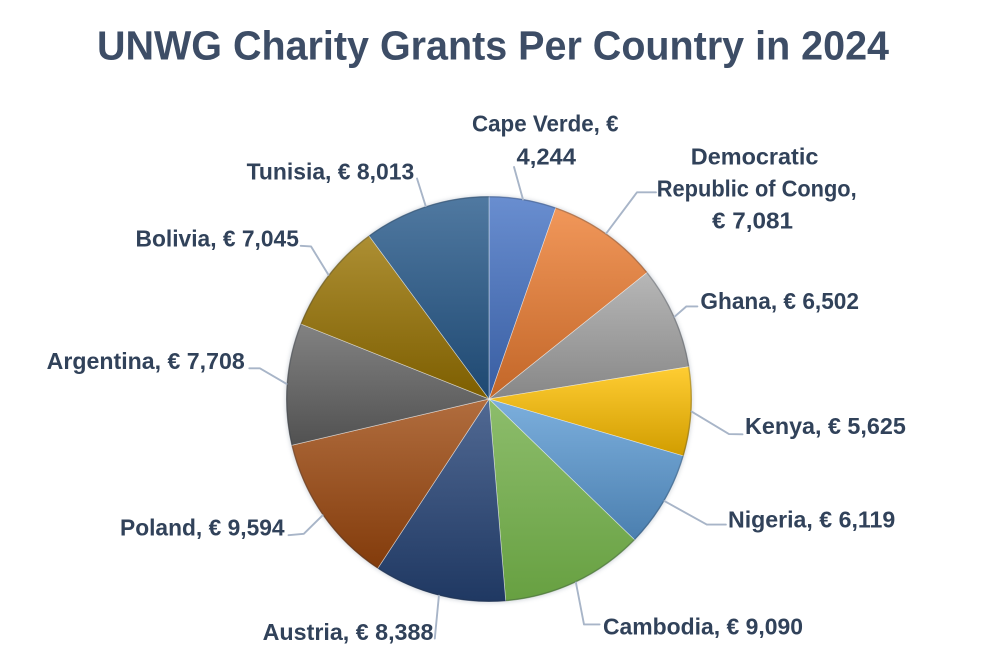 This screenshot has width=988, height=658. What do you see at coordinates (348, 632) in the screenshot?
I see `svg-text: Austria, € 8,388` at bounding box center [348, 632].